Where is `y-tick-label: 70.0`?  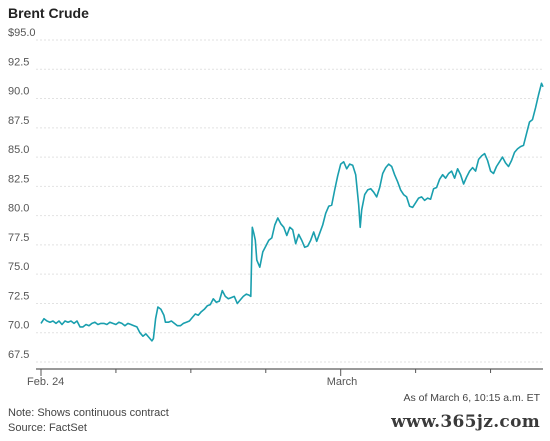
y-tick-label: 70.0 is located at coordinates (18, 326).